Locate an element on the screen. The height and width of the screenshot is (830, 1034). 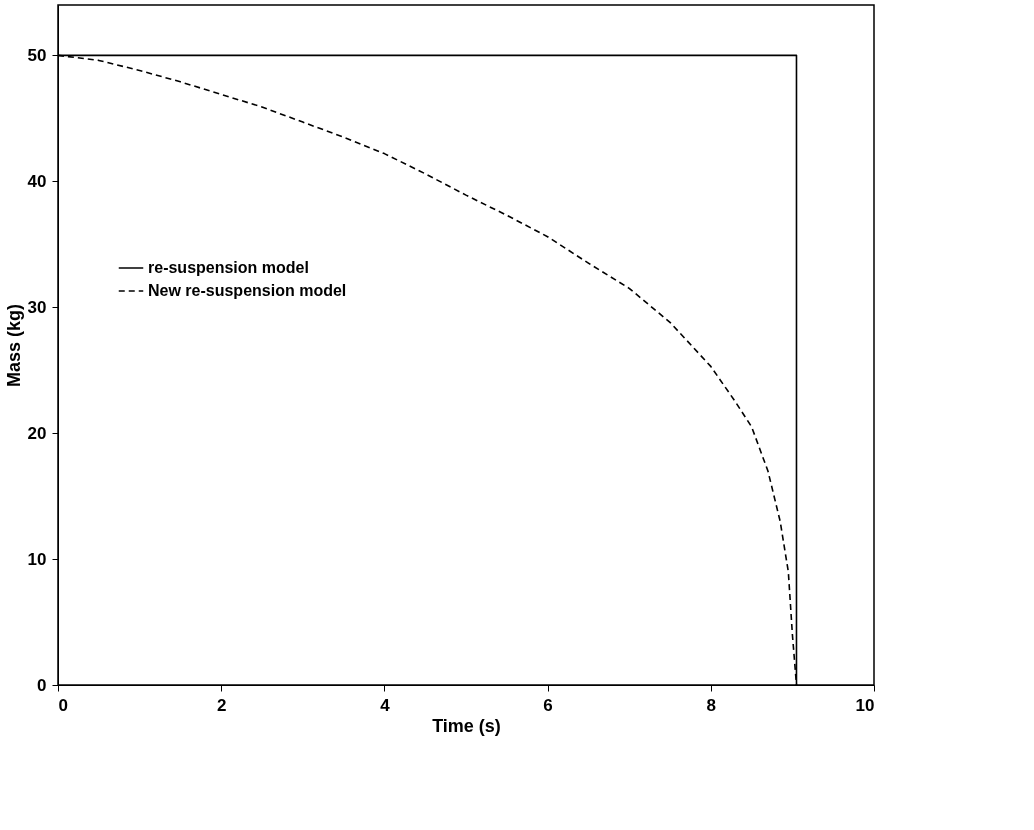
y-tick-label: 20 is located at coordinates (37, 433).